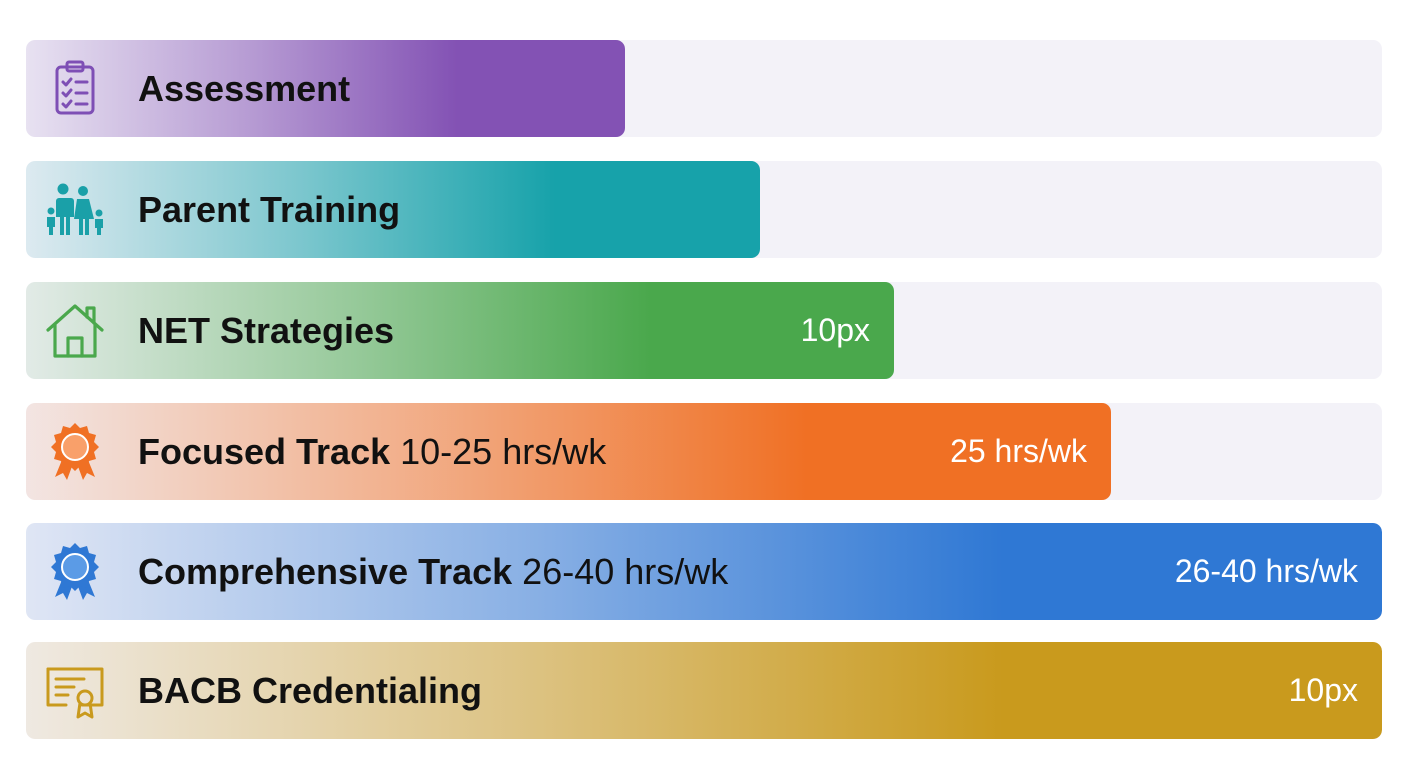 The height and width of the screenshot is (768, 1408). I want to click on bar-label-name: Parent Training, so click(269, 209).